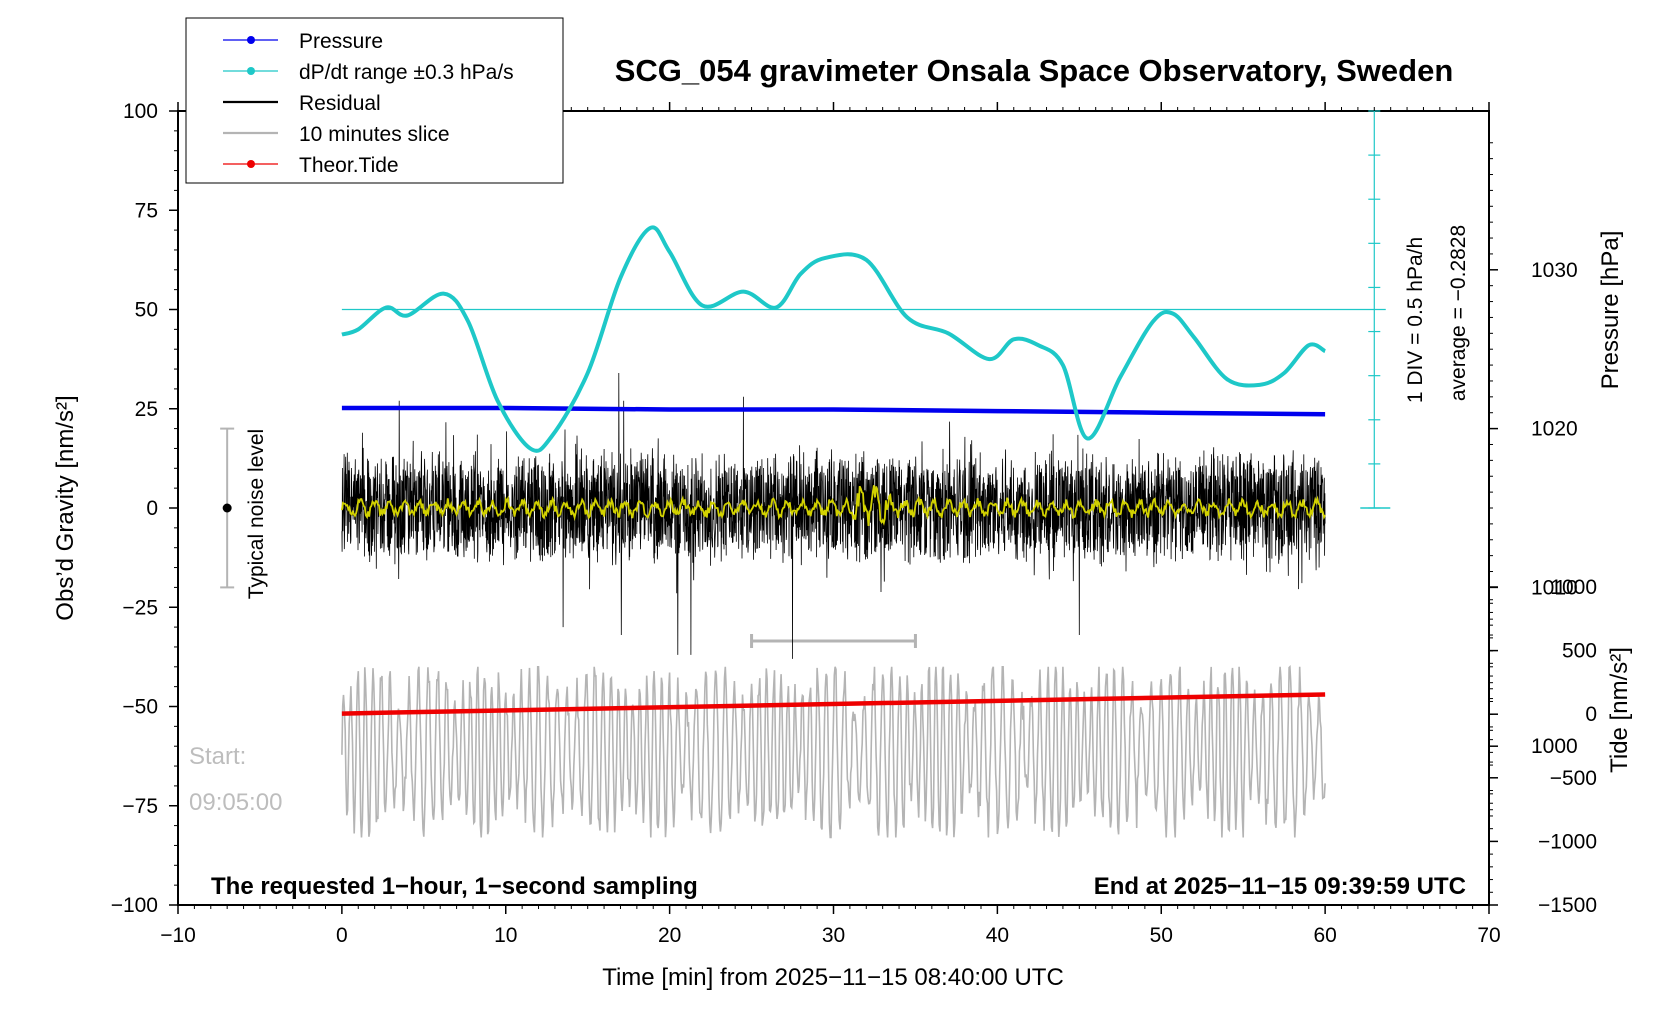 The height and width of the screenshot is (1020, 1676). What do you see at coordinates (146, 210) in the screenshot?
I see `y-tick-label: 75` at bounding box center [146, 210].